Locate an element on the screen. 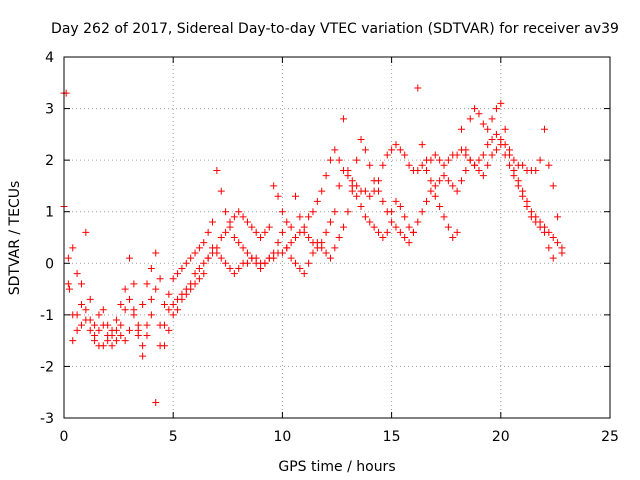  x-axis-label: GPS time / hours is located at coordinates (336, 467).